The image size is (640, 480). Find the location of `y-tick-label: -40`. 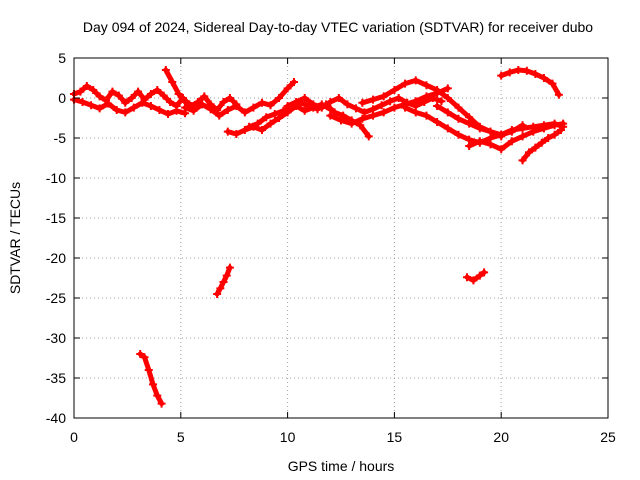

y-tick-label: -40 is located at coordinates (56, 418).